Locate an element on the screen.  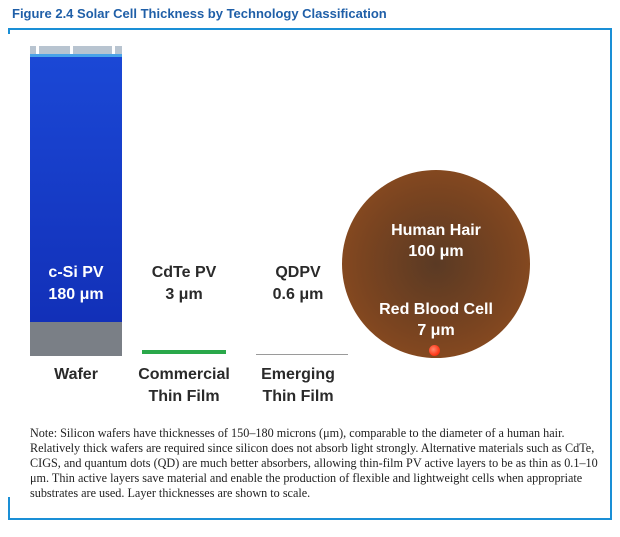
wafer-base-layer is located at coordinates (76, 339).